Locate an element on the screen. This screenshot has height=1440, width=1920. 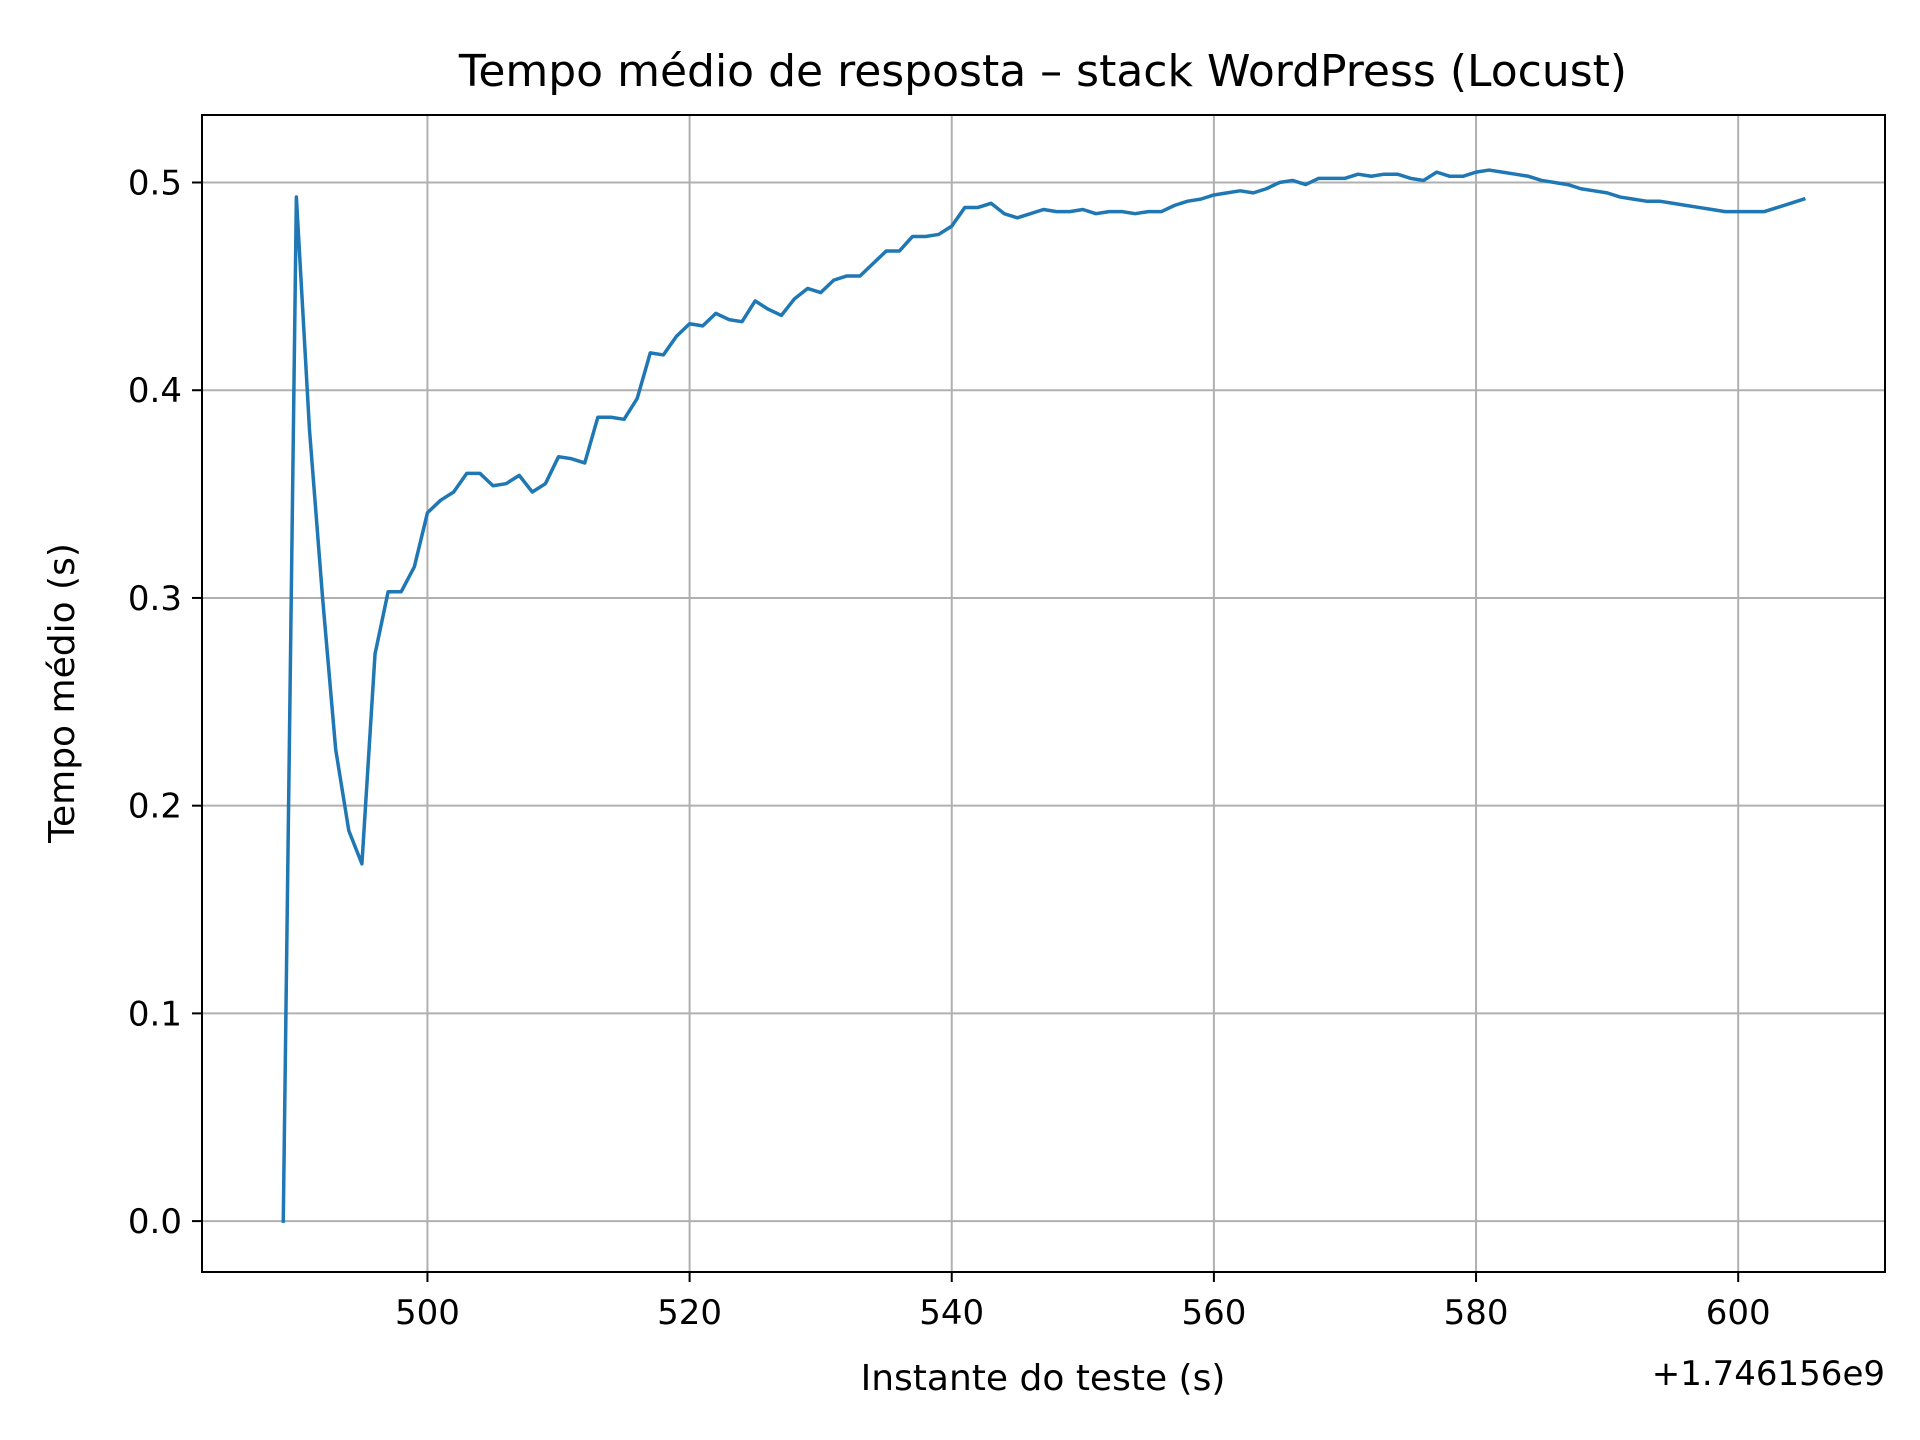
y-tick-label: 0.1 is located at coordinates (155, 1014).